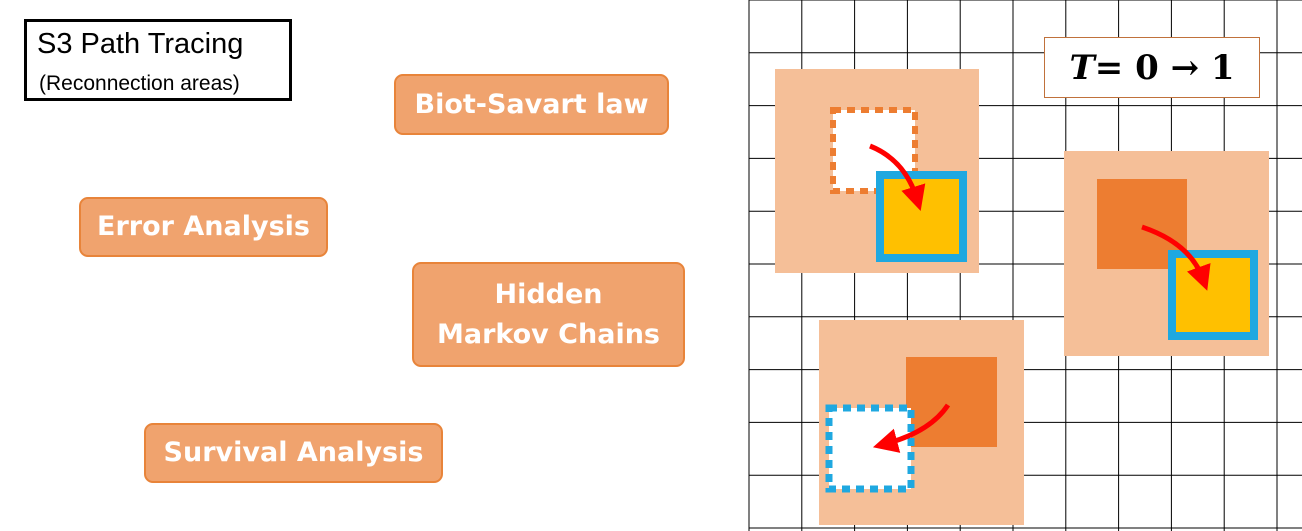  Describe the element at coordinates (203, 227) in the screenshot. I see `topic-error-analysis: Error Analysis` at that location.